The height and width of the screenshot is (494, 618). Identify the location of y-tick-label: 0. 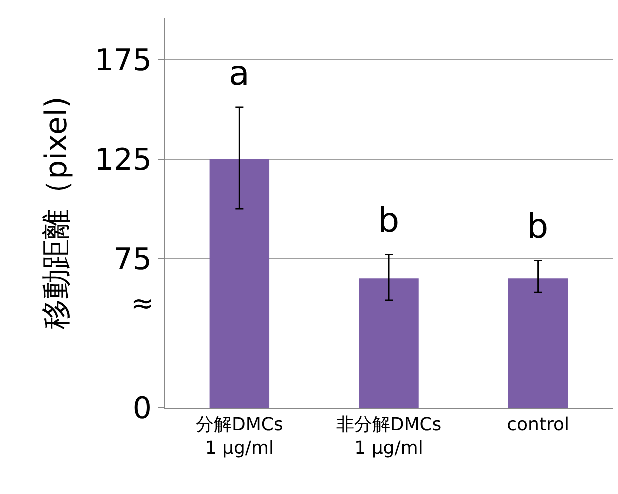
(142, 409).